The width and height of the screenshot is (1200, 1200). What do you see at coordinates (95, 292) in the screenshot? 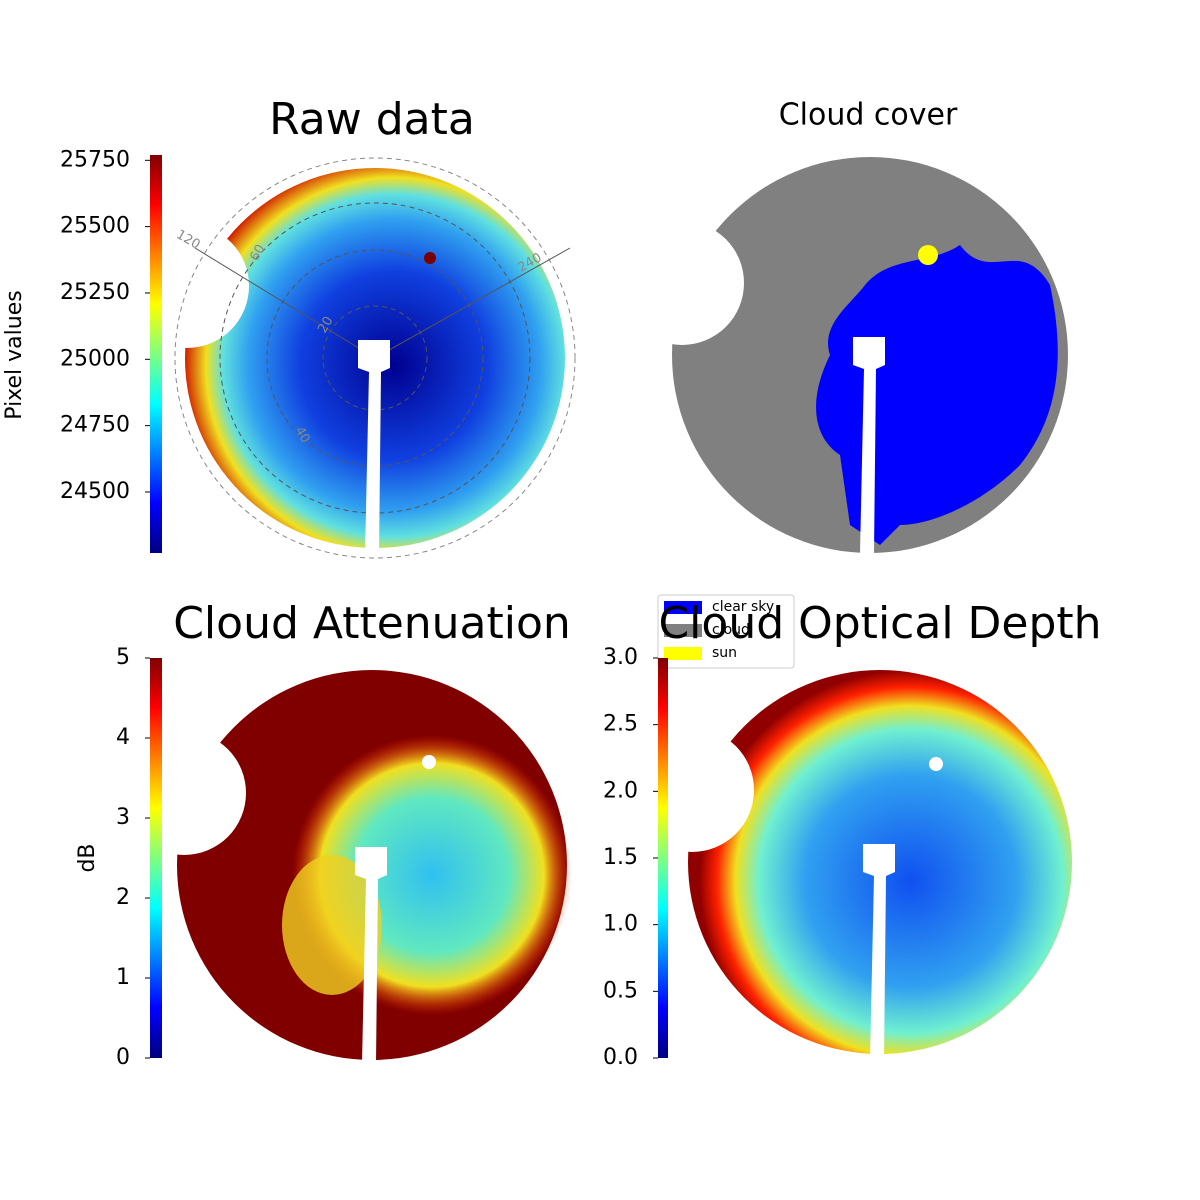
I see `colorbar-tick-label: 25250` at bounding box center [95, 292].